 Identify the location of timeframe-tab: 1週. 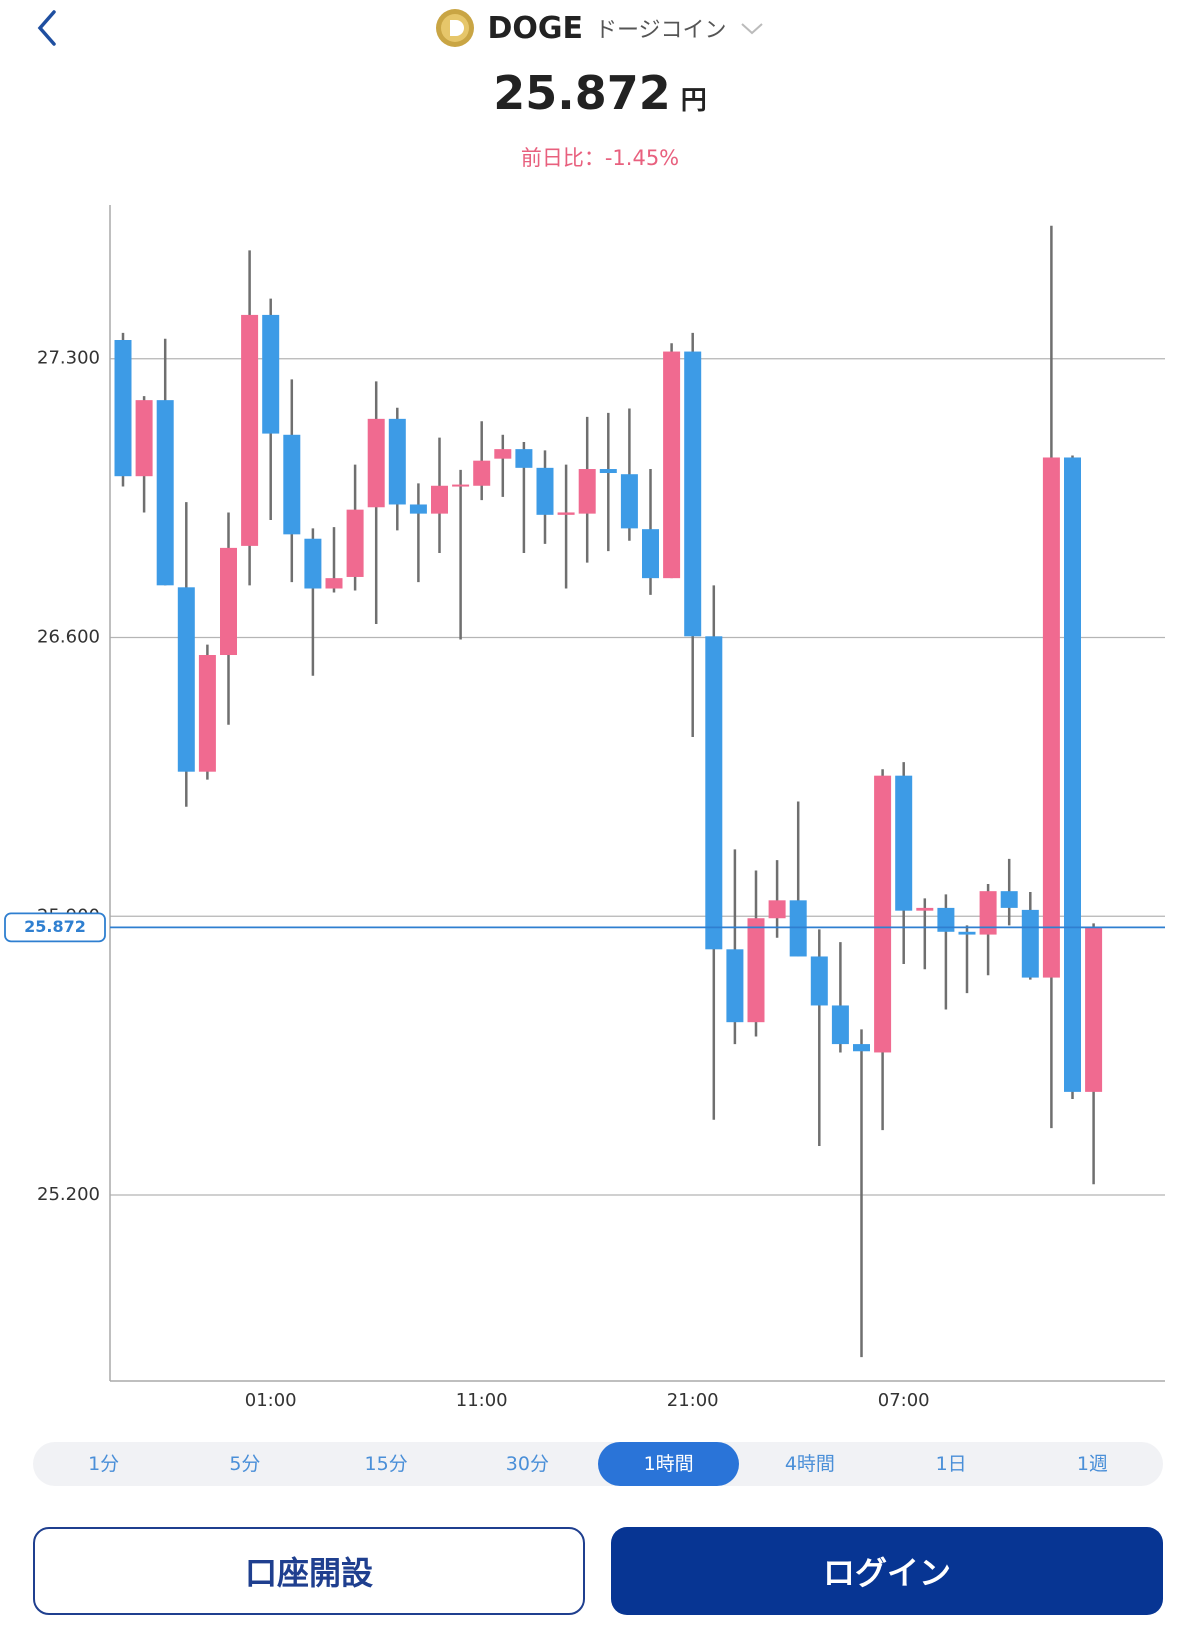
(1092, 1464).